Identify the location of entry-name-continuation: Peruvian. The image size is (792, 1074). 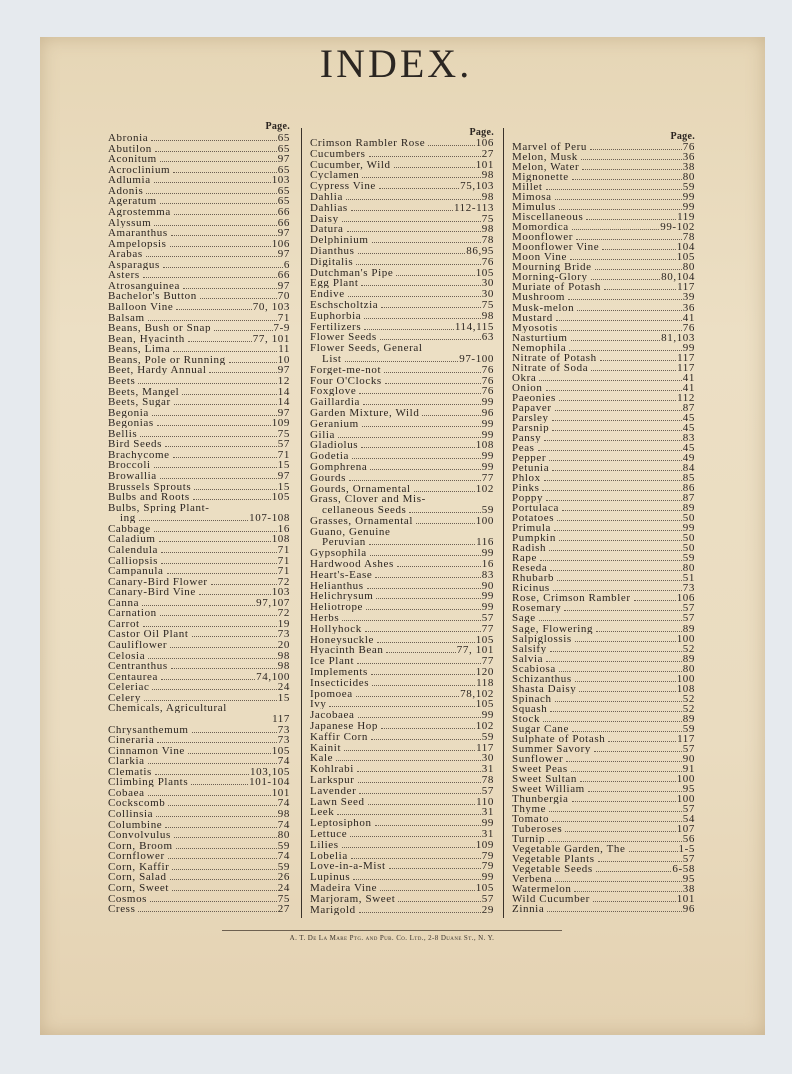
(344, 542).